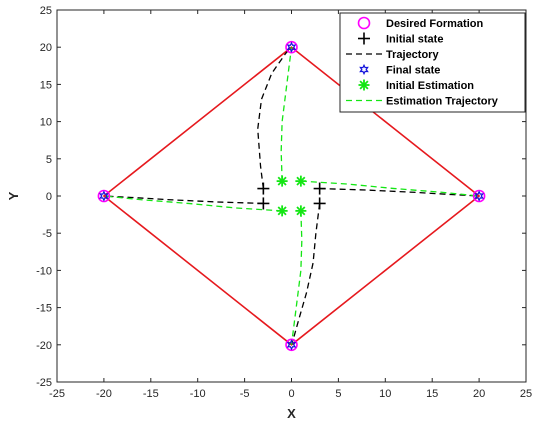  Describe the element at coordinates (49, 197) in the screenshot. I see `y-tick-label: 0` at that location.